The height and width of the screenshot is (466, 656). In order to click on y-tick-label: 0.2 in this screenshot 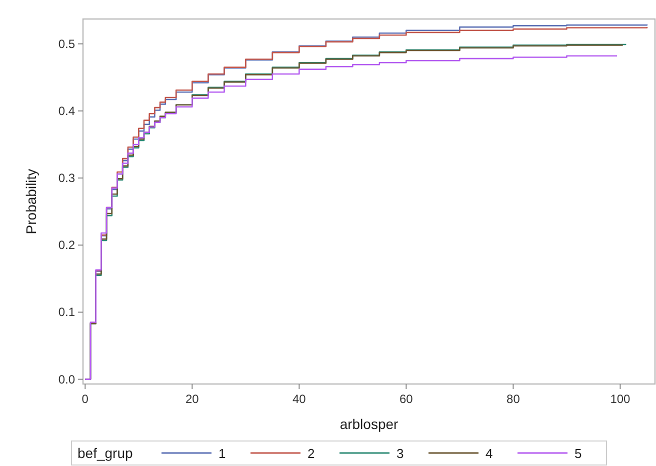, I will do `click(67, 245)`.